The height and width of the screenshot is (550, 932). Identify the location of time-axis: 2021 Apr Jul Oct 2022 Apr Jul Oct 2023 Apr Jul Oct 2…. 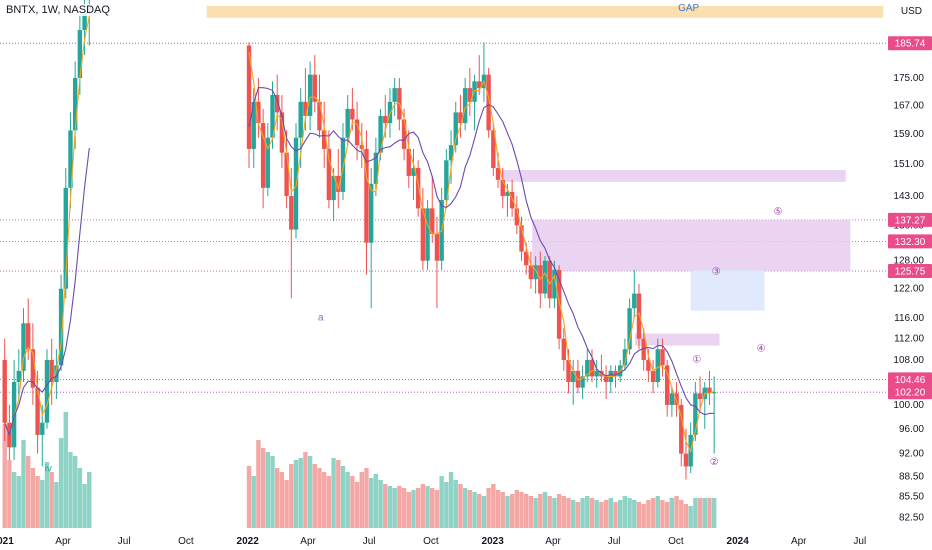
(433, 541).